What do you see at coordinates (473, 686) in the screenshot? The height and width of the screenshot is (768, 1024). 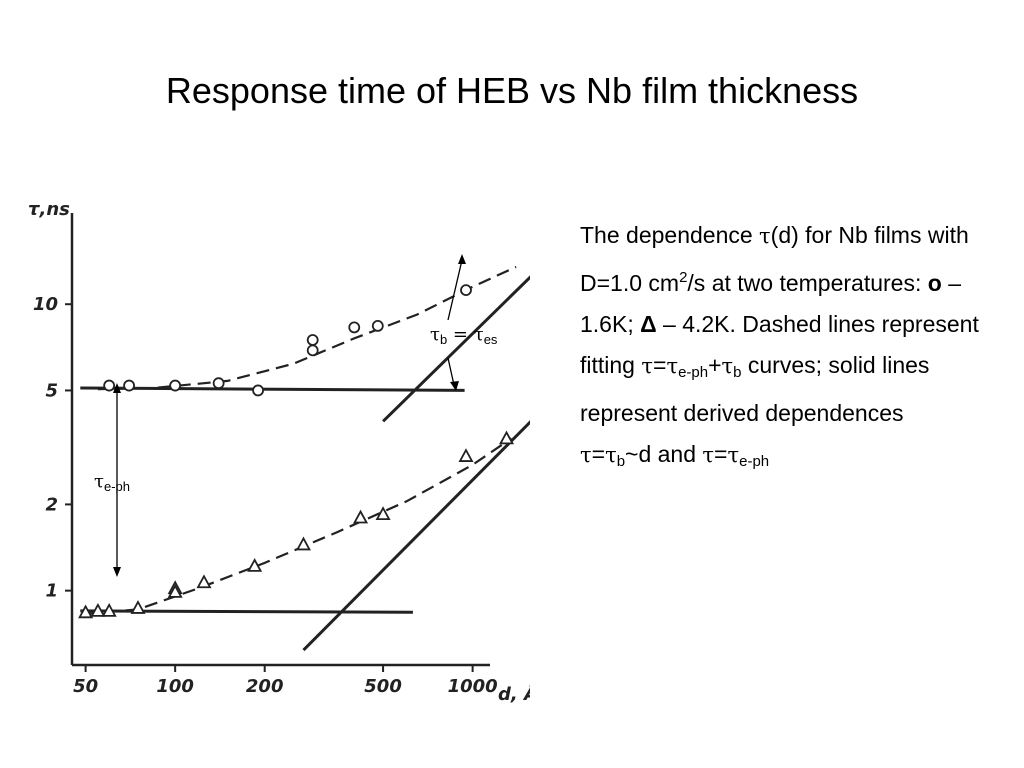 I see `x-tick-label: 1000` at bounding box center [473, 686].